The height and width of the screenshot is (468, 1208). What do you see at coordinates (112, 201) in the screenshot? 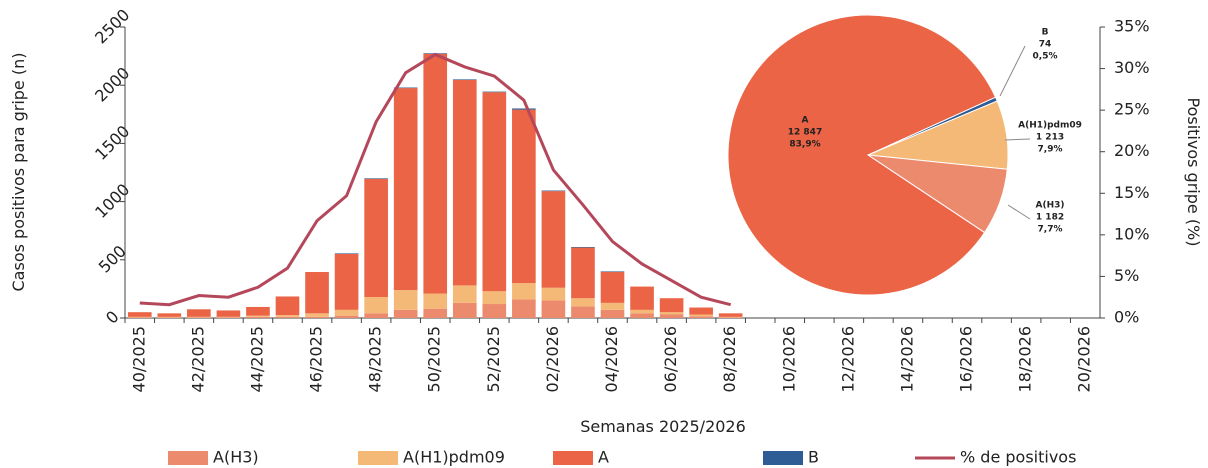
I see `y-tick-label: 1000` at bounding box center [112, 201].